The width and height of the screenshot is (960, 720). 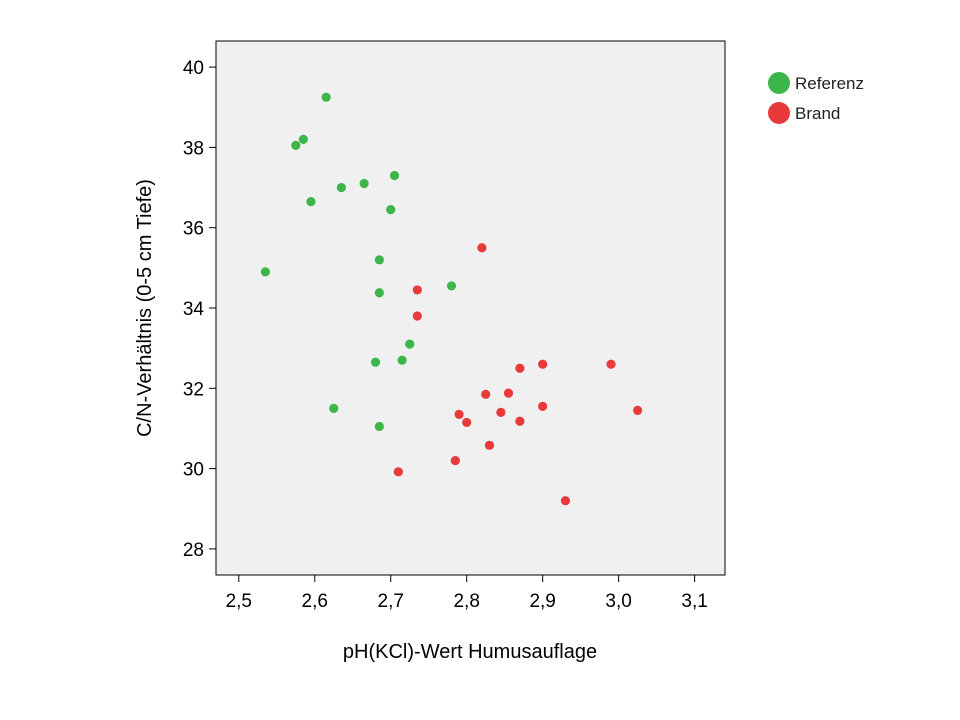 I want to click on y-tick-label: 28, so click(x=193, y=550).